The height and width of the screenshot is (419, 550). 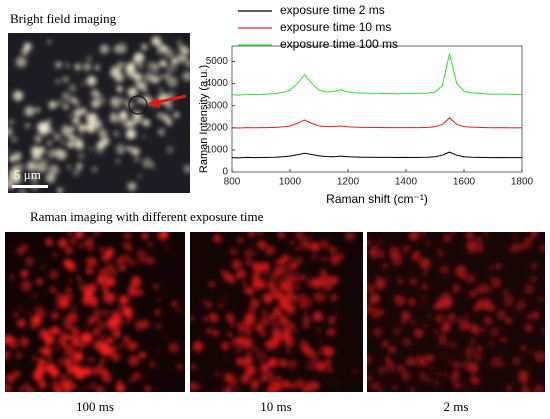 I want to click on x-tick-label: 1600, so click(x=464, y=182).